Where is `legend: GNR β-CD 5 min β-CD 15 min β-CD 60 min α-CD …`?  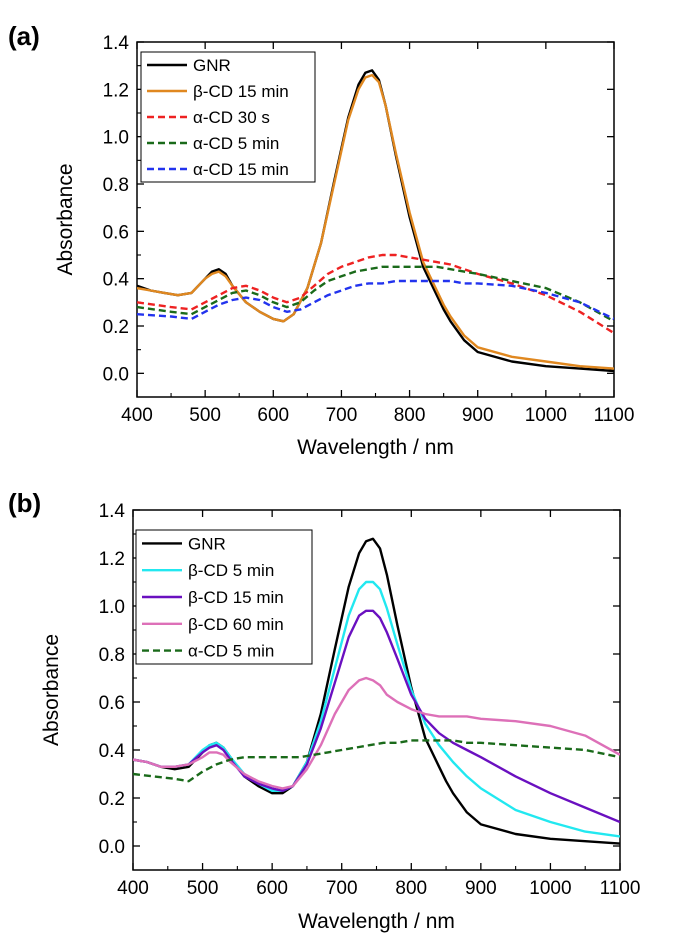 legend: GNR β-CD 5 min β-CD 15 min β-CD 60 min α-CD … is located at coordinates (224, 597).